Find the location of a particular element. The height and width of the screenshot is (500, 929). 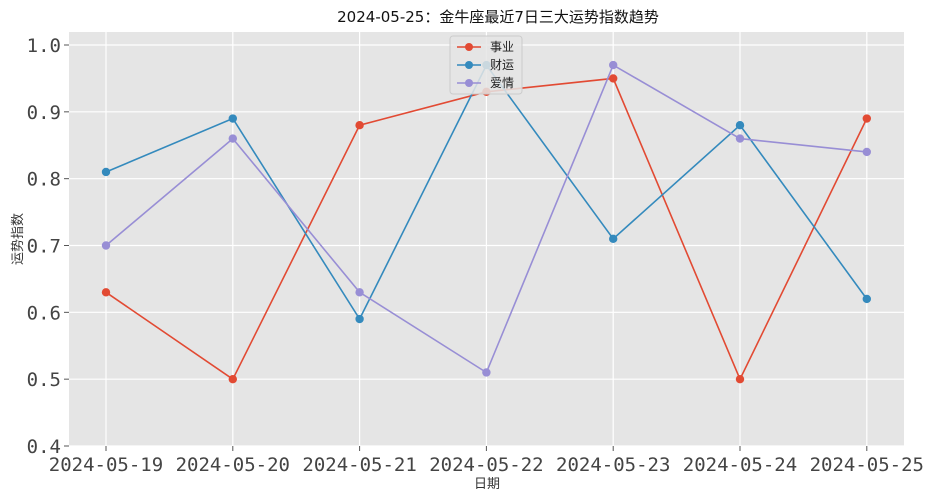

x-tick-label: 2024-05-24 is located at coordinates (740, 465).